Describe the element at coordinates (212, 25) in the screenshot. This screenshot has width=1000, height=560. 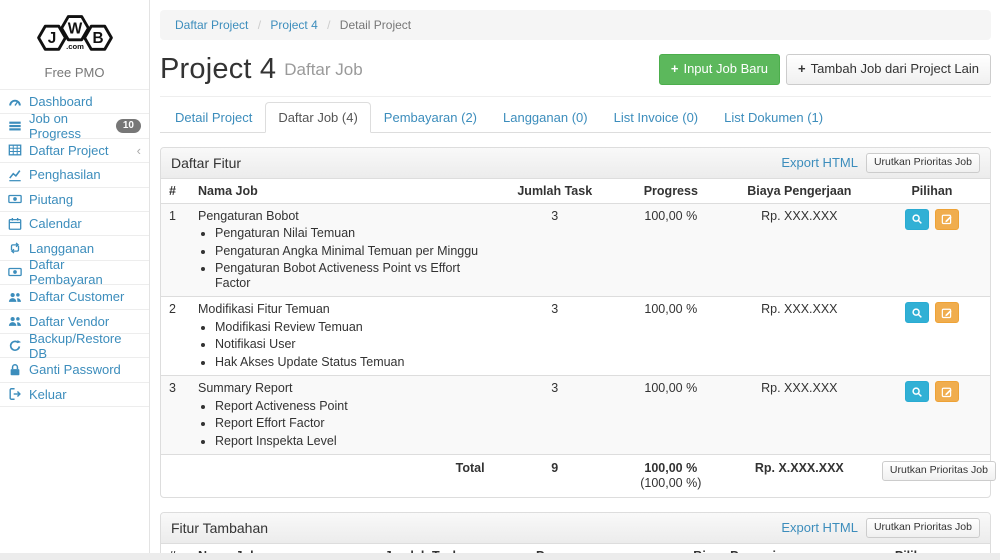
I see `breadcrumb-link-daftar-project: Daftar Project` at that location.